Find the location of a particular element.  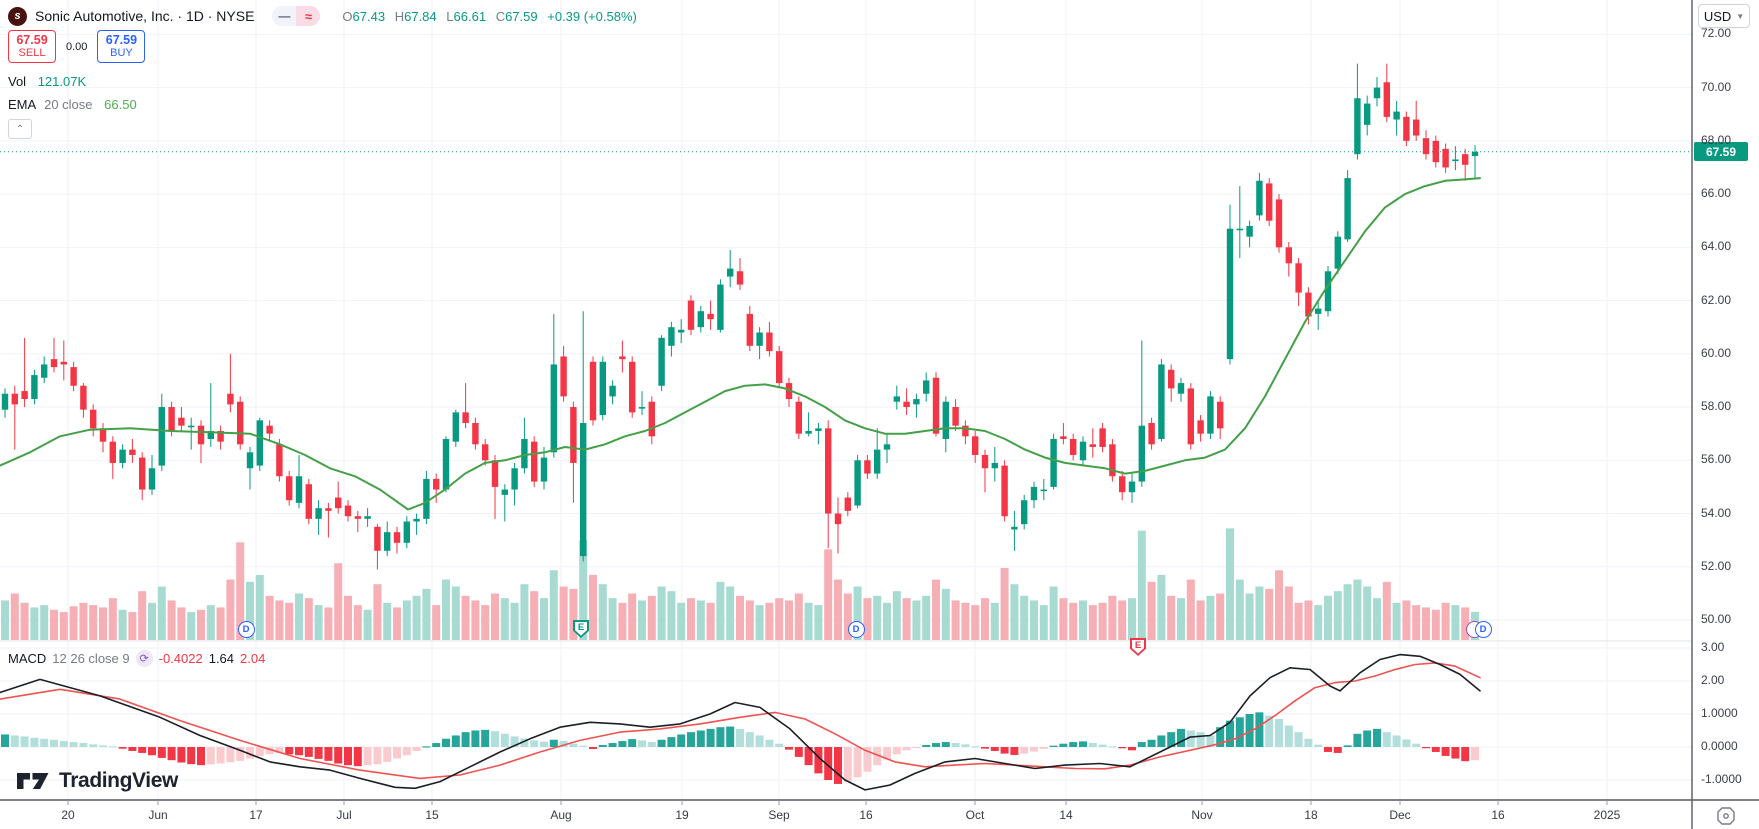

symbol-logo-icon: s is located at coordinates (17, 16).